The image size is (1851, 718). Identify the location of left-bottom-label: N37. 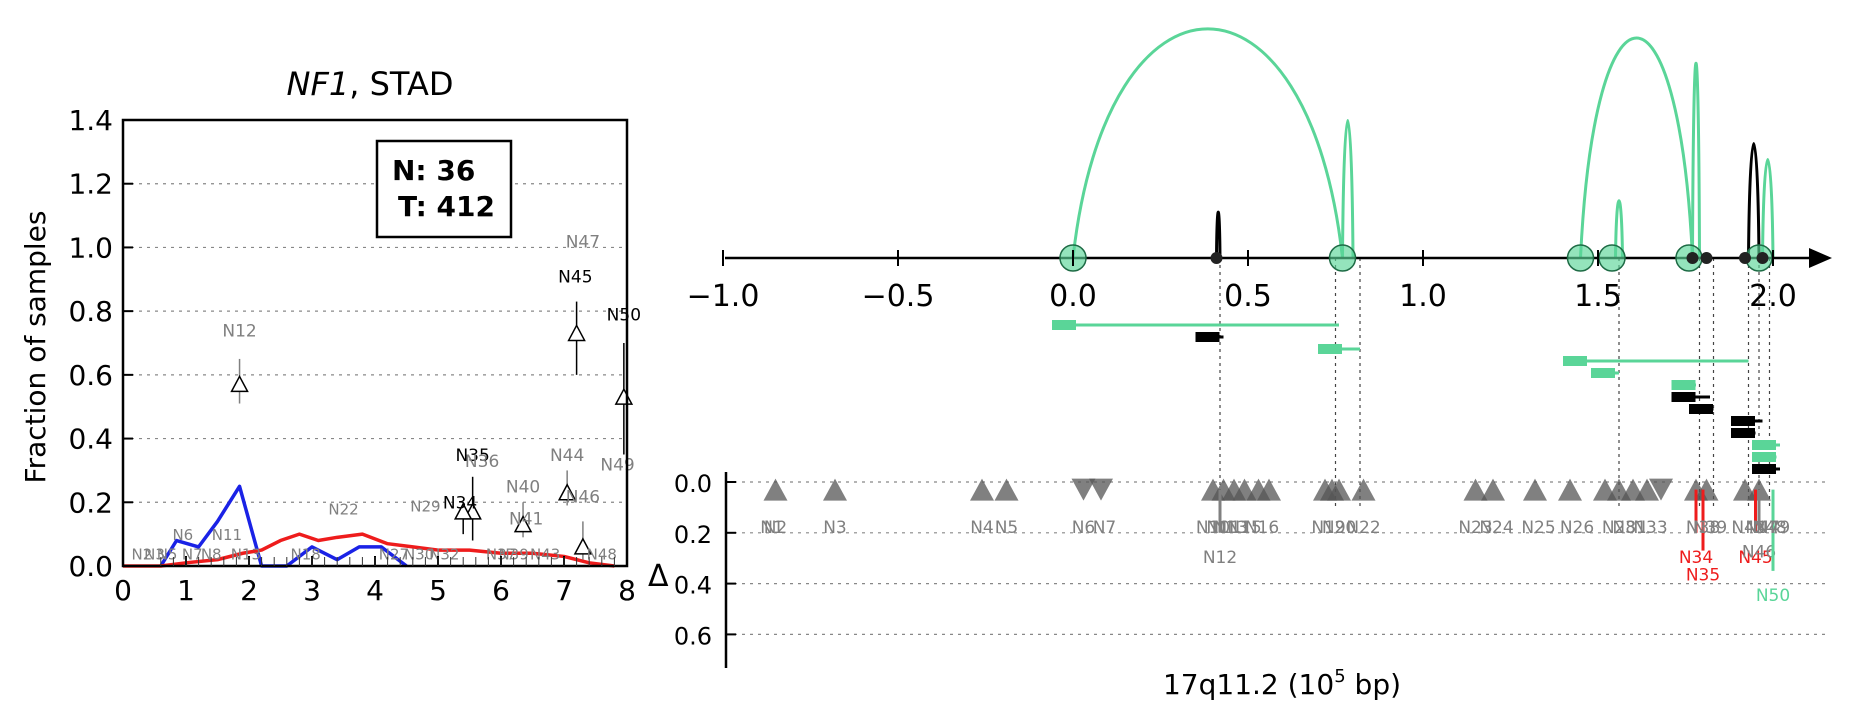
(501, 554).